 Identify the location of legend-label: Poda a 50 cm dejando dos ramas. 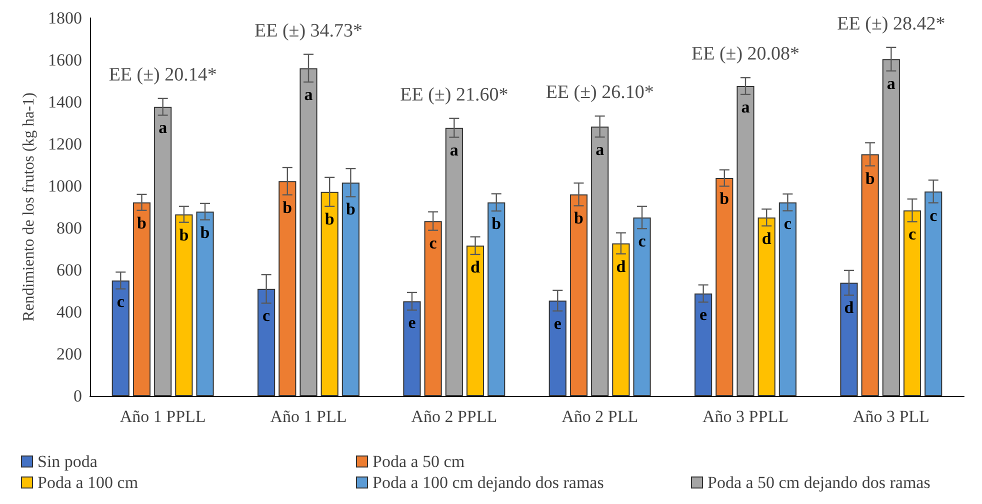
(819, 482).